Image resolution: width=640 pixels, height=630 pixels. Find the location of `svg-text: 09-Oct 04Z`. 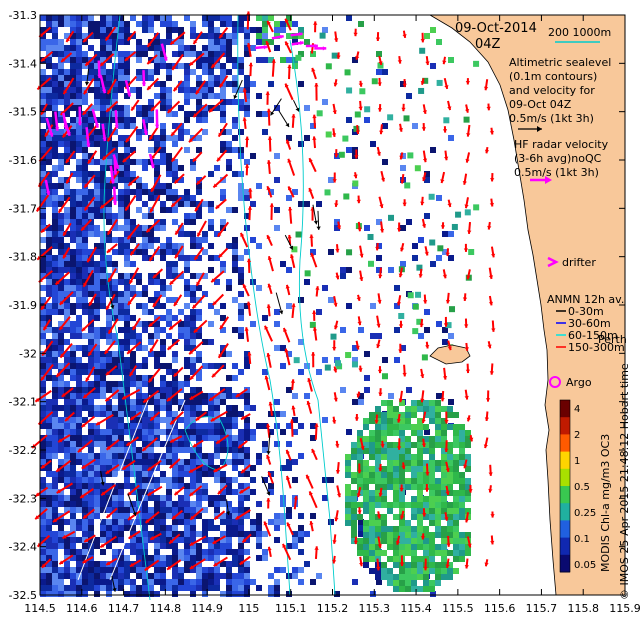

svg-text: 09-Oct 04Z is located at coordinates (540, 104).